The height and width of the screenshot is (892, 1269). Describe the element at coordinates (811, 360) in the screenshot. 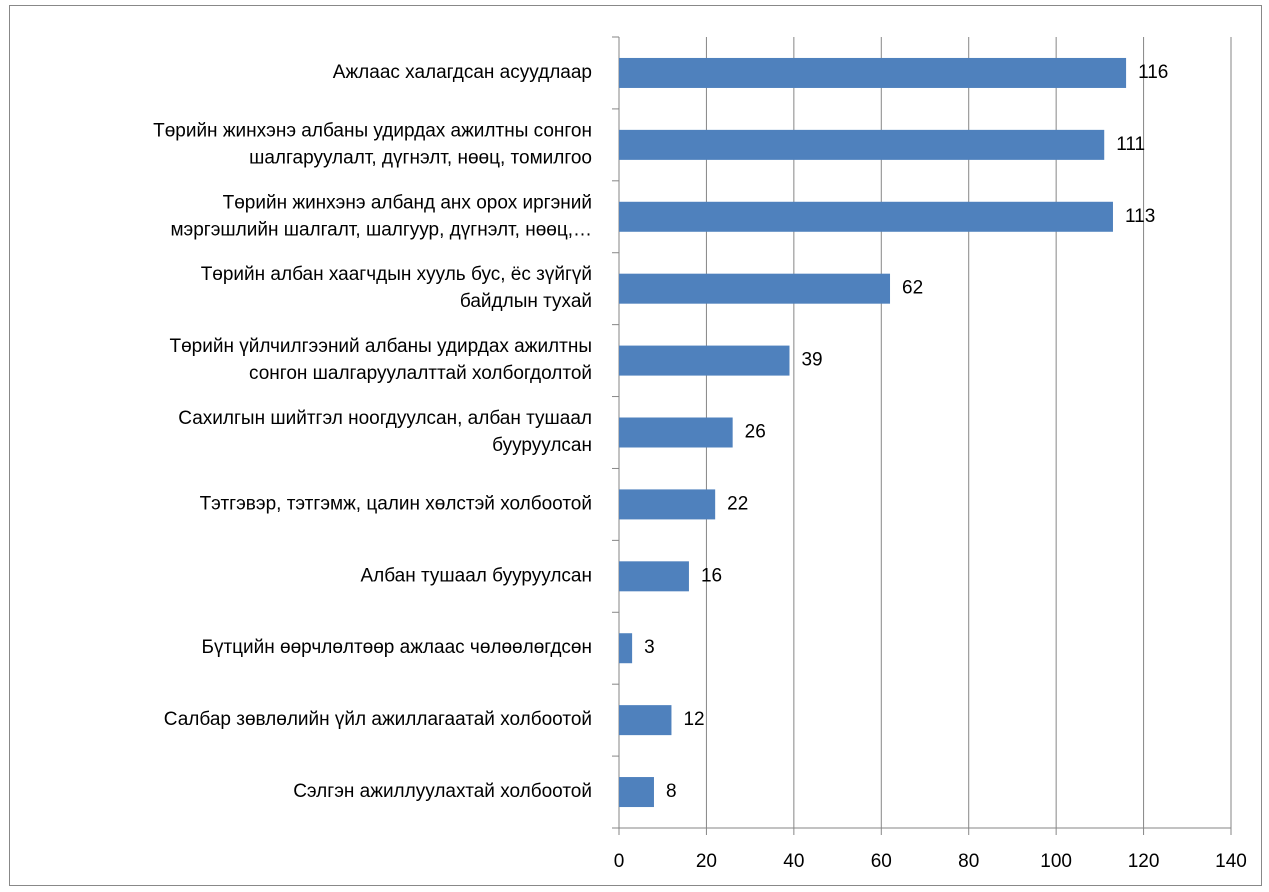

I see `data-label: 39` at that location.